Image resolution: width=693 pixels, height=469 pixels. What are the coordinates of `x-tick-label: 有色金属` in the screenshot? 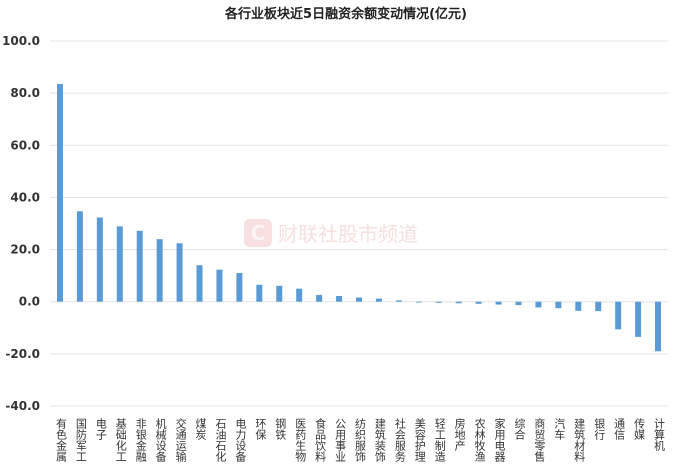 It's located at (60, 440).